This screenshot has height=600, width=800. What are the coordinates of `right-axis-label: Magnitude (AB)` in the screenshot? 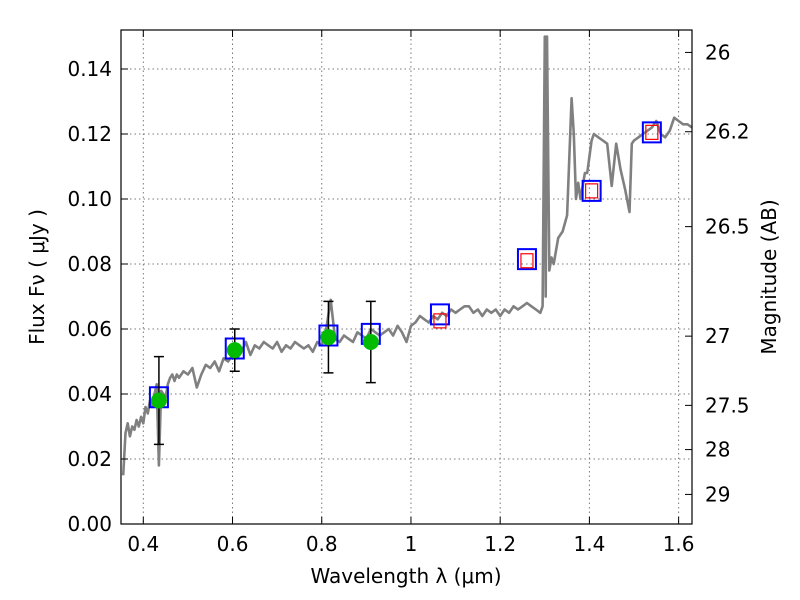 It's located at (769, 276).